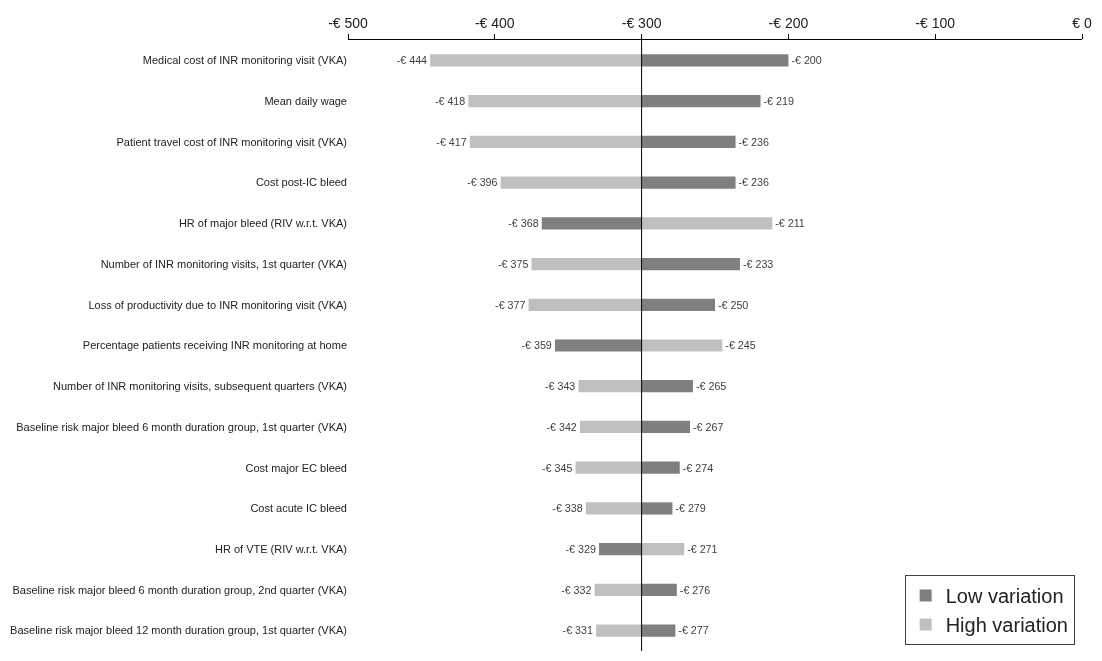 This screenshot has height=661, width=1102. What do you see at coordinates (523, 223) in the screenshot?
I see `data-label: -€ 368` at bounding box center [523, 223].